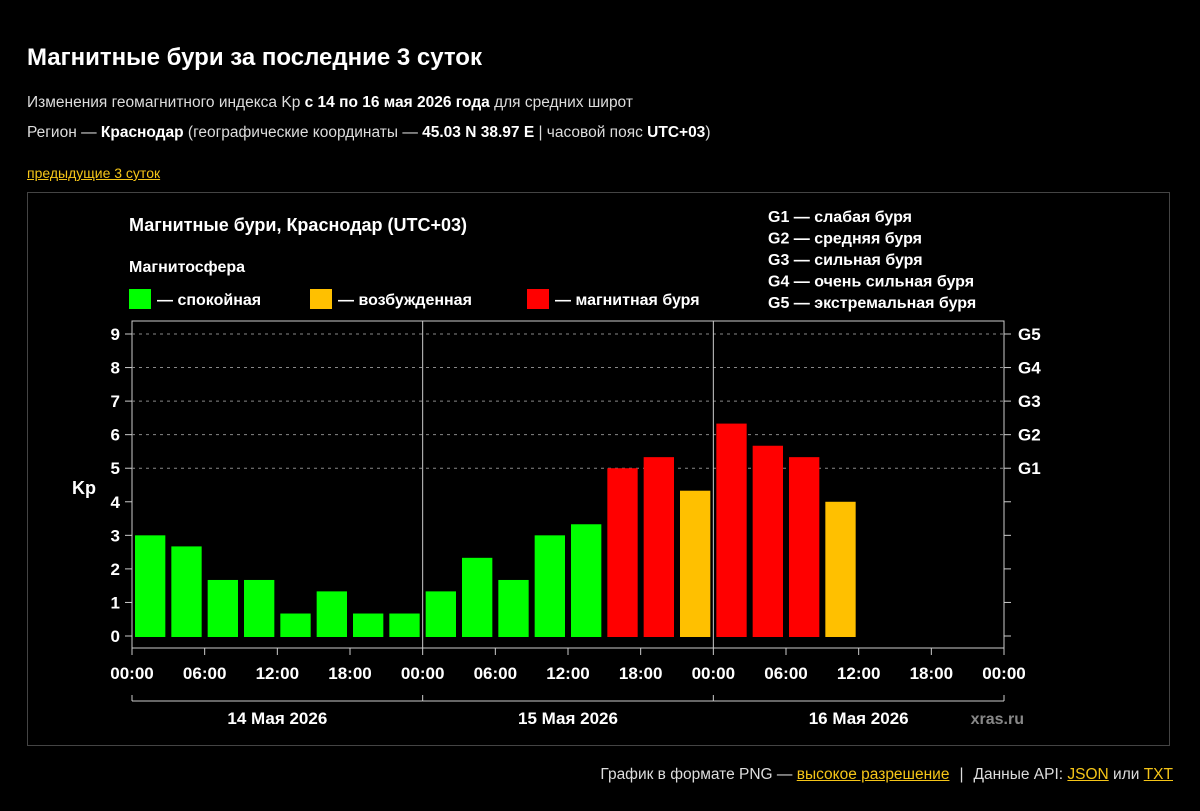 Image resolution: width=1200 pixels, height=811 pixels. Describe the element at coordinates (873, 774) in the screenshot. I see `high-resolution-link: высокое разрешение` at that location.